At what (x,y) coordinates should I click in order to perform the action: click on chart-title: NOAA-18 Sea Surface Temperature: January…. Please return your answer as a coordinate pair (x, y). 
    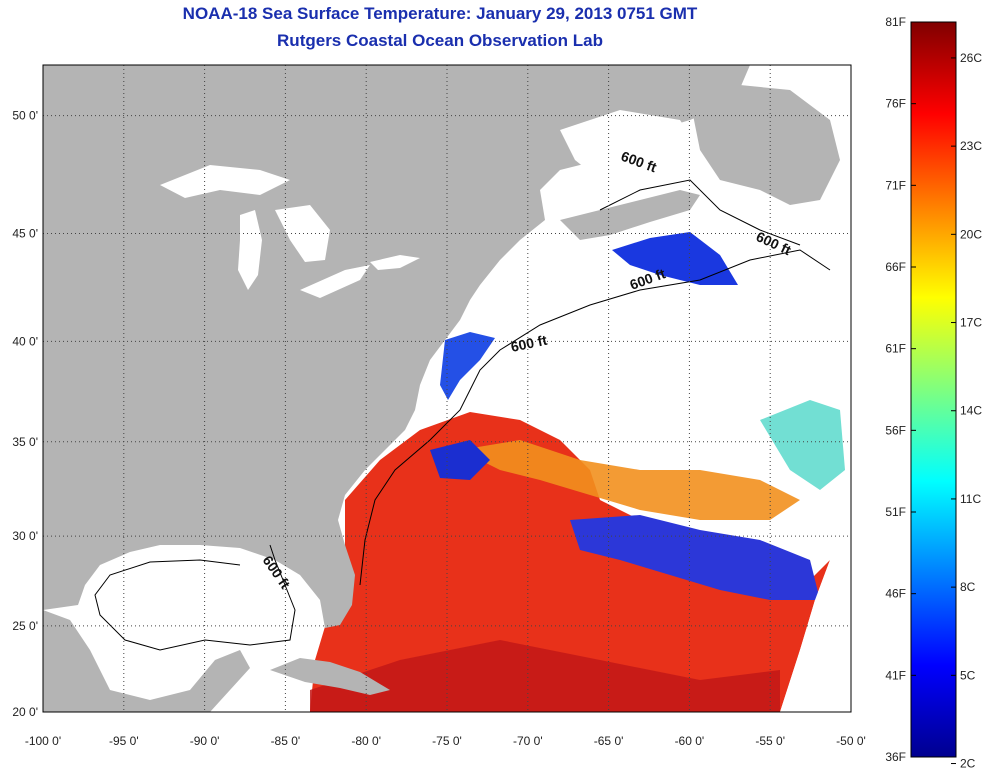
    Looking at the image, I should click on (440, 13).